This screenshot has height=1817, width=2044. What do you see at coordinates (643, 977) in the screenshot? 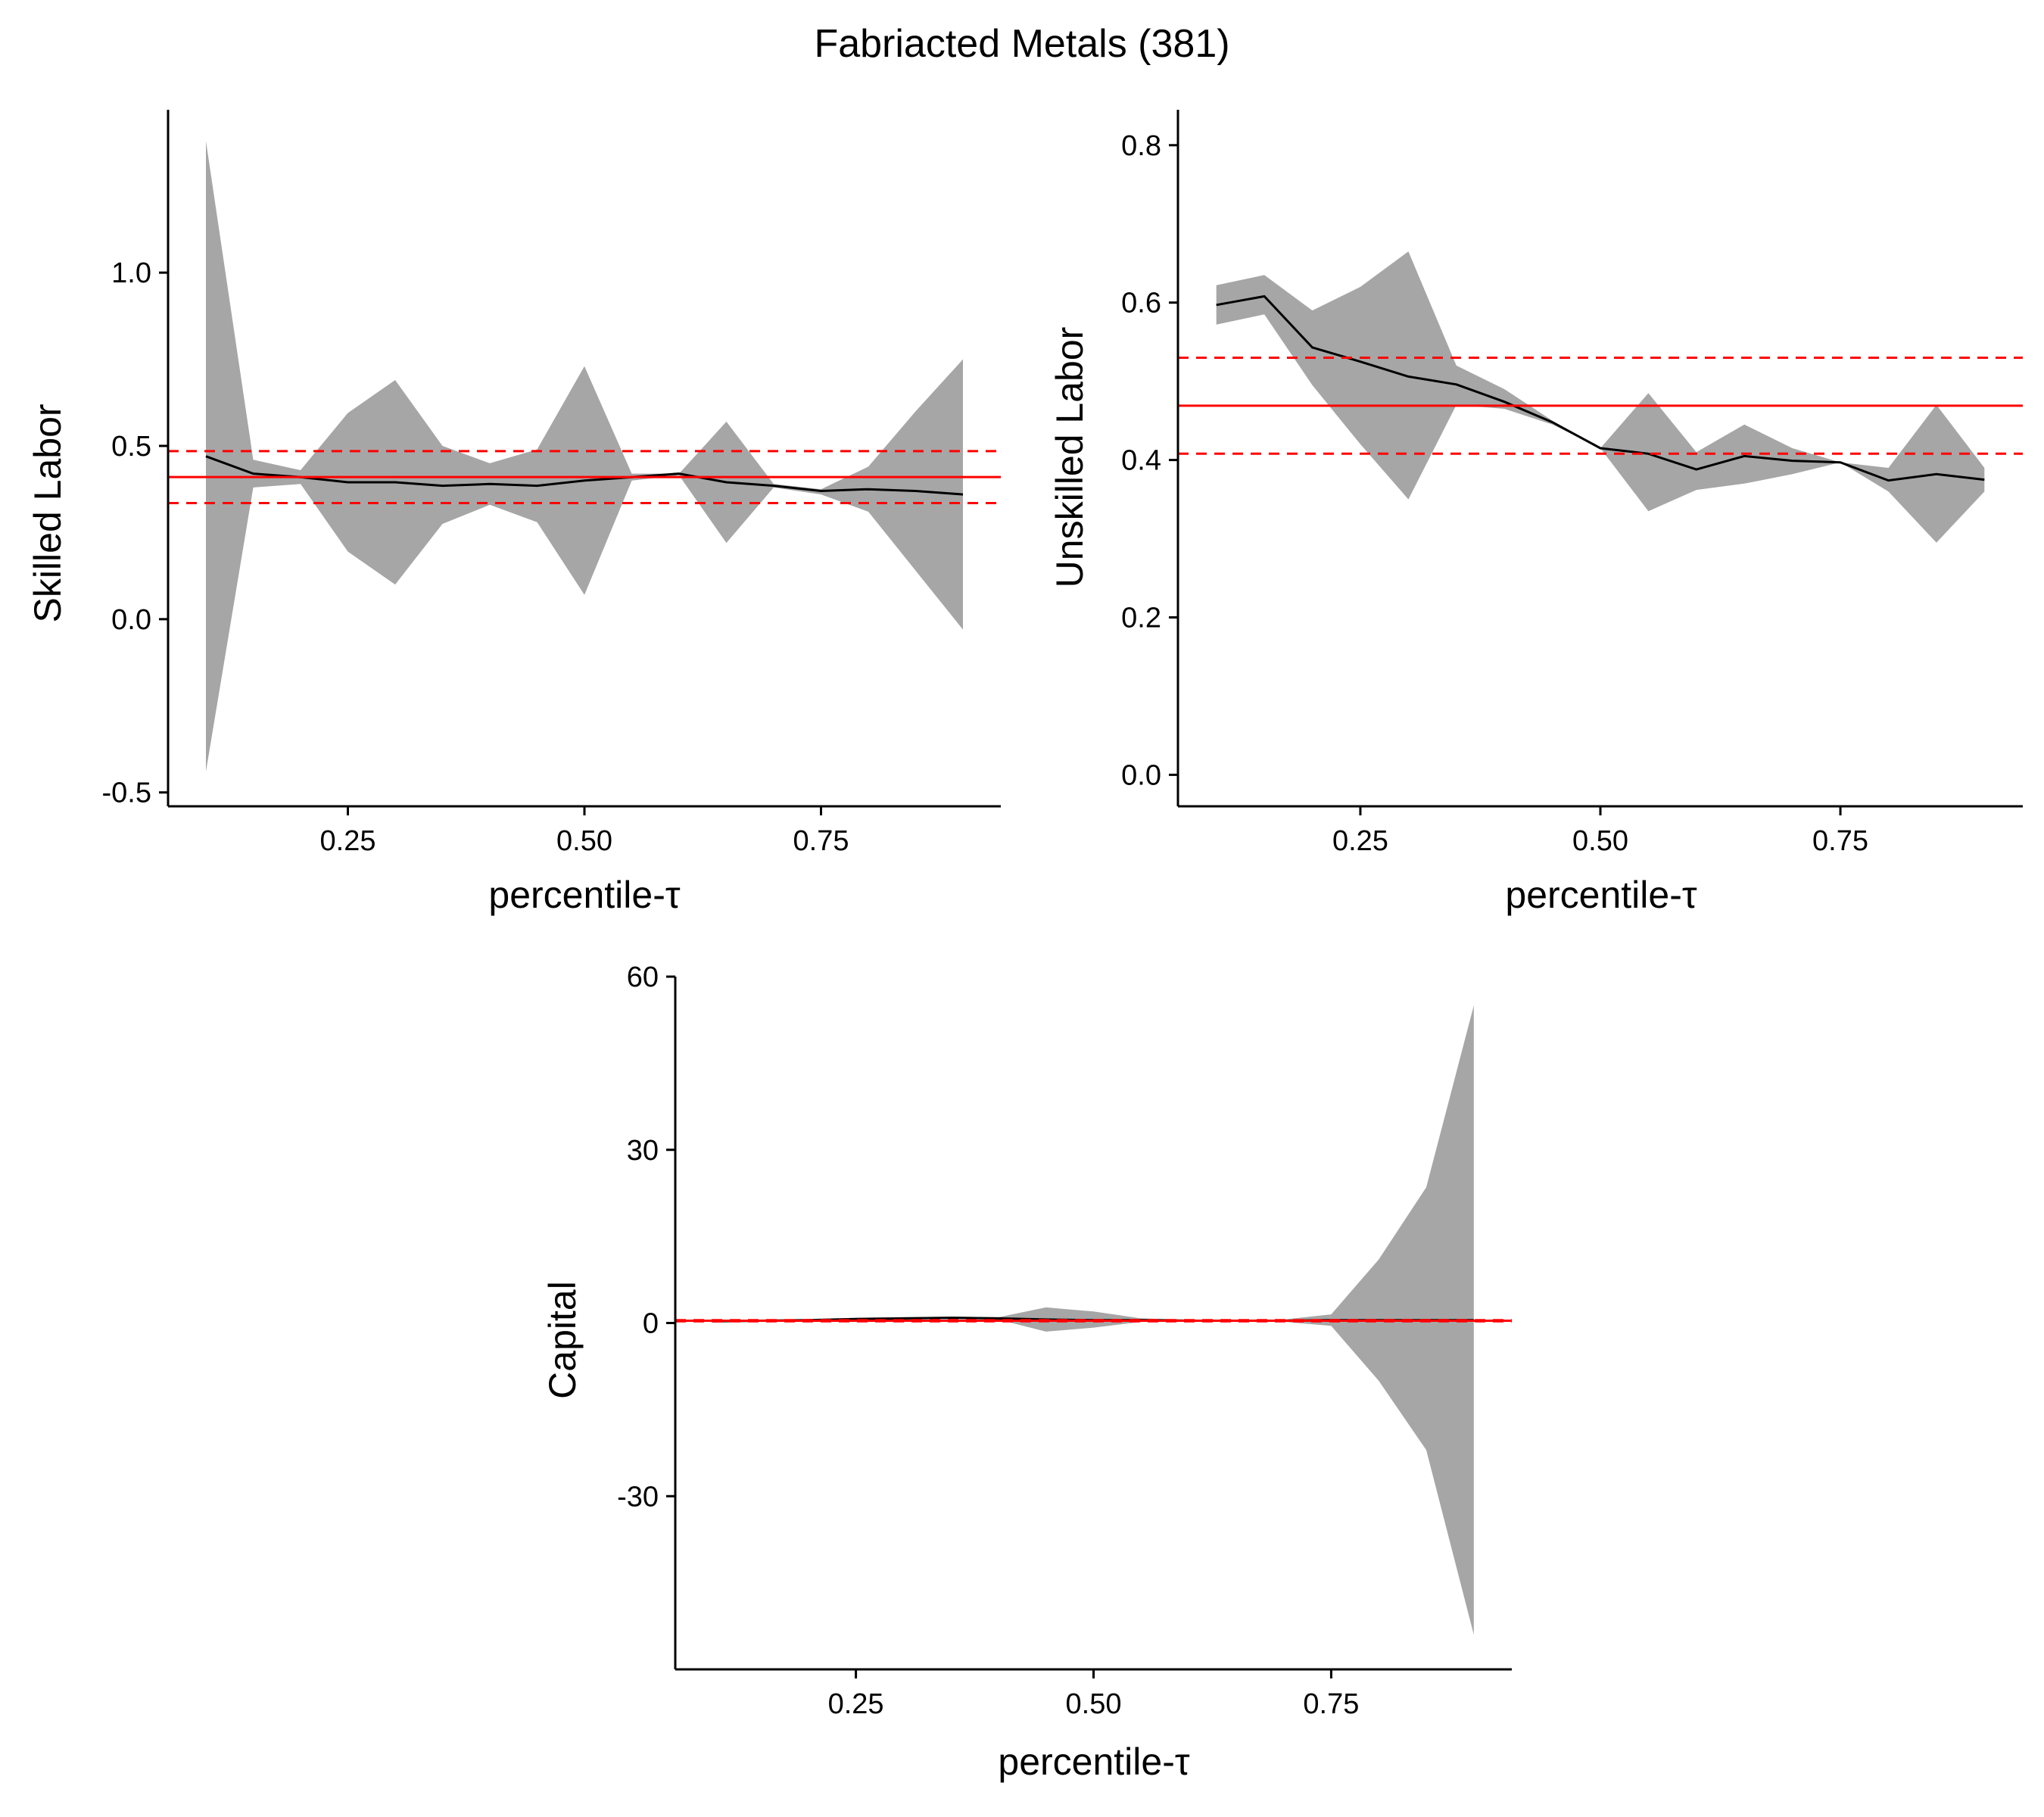
I see `y-tick-label: 60` at bounding box center [643, 977].